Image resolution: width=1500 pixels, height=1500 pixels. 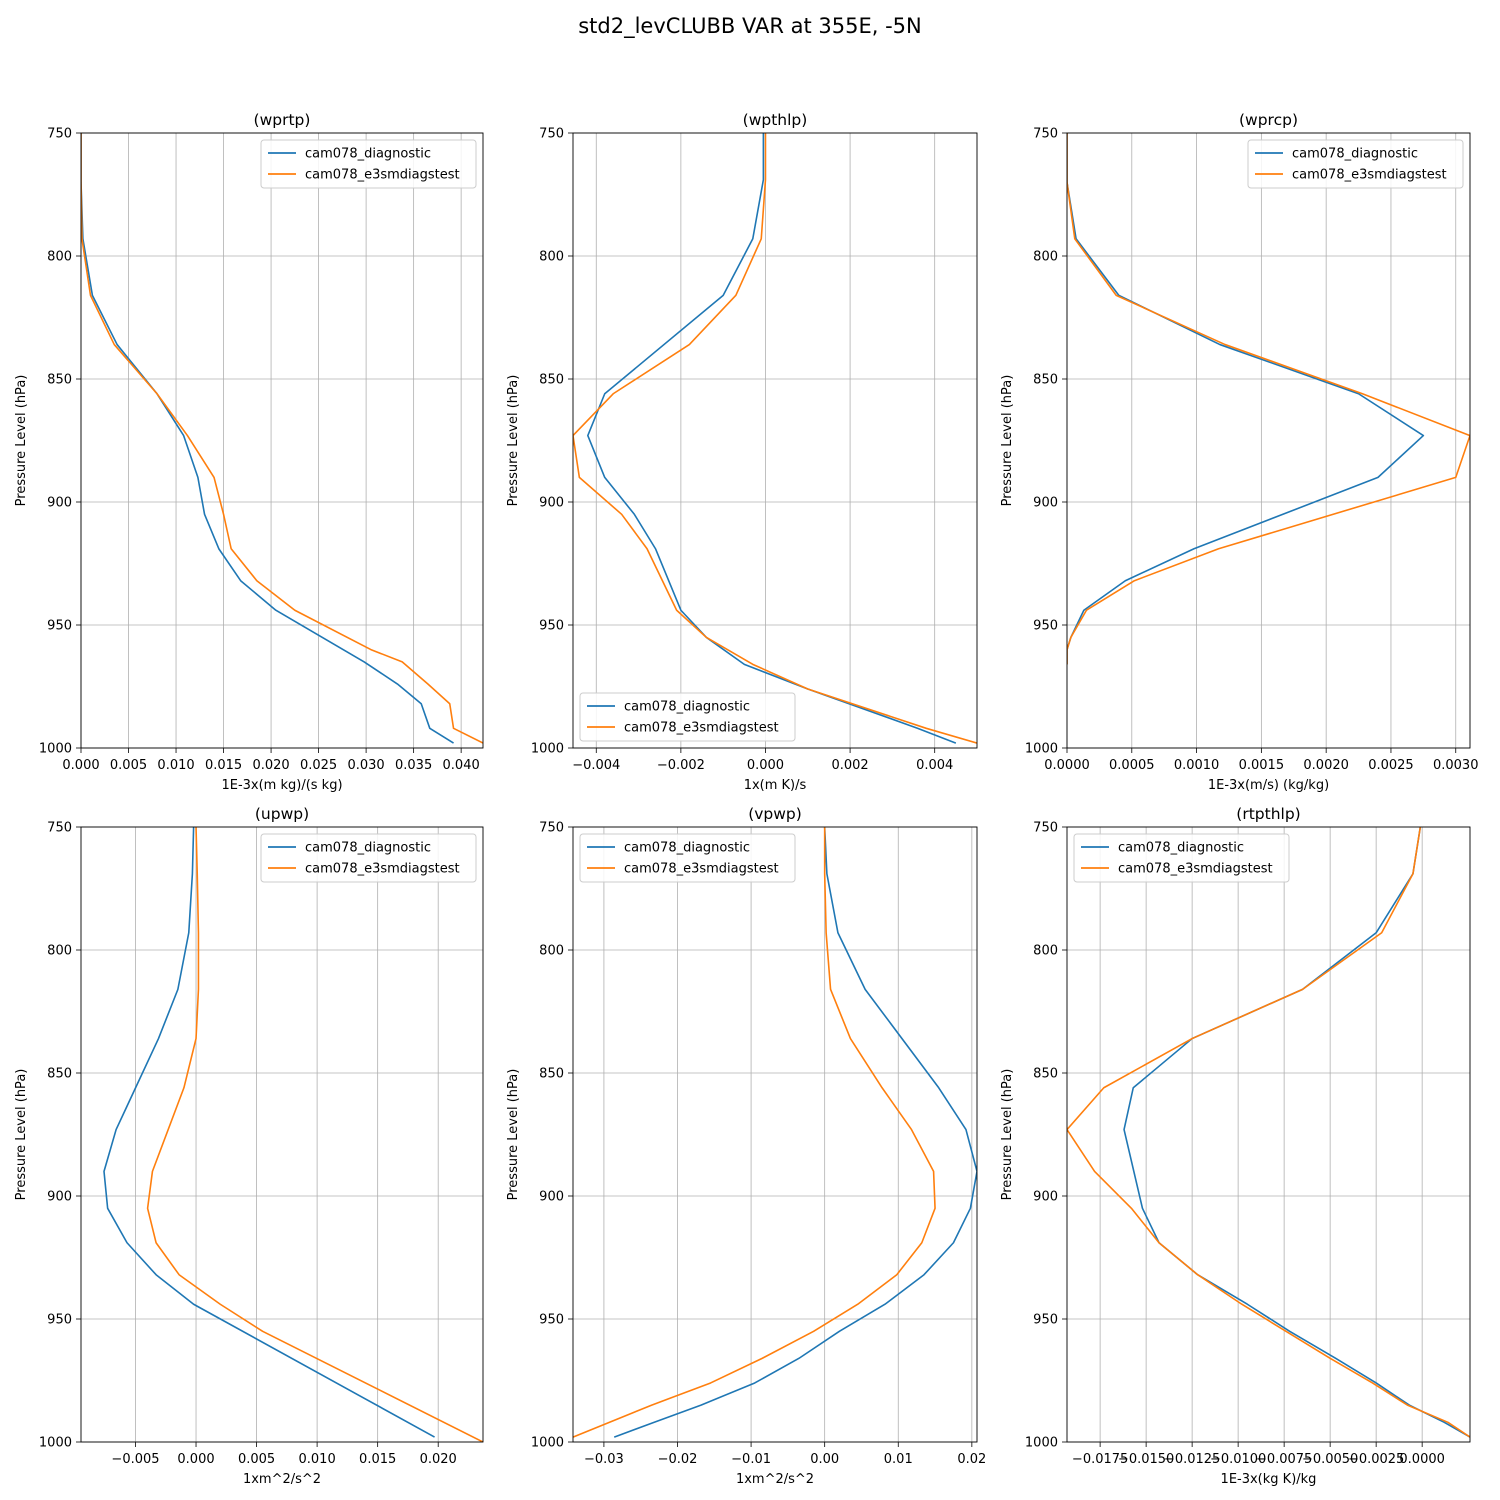 I want to click on x-tick-label: 0.035, so click(x=413, y=765).